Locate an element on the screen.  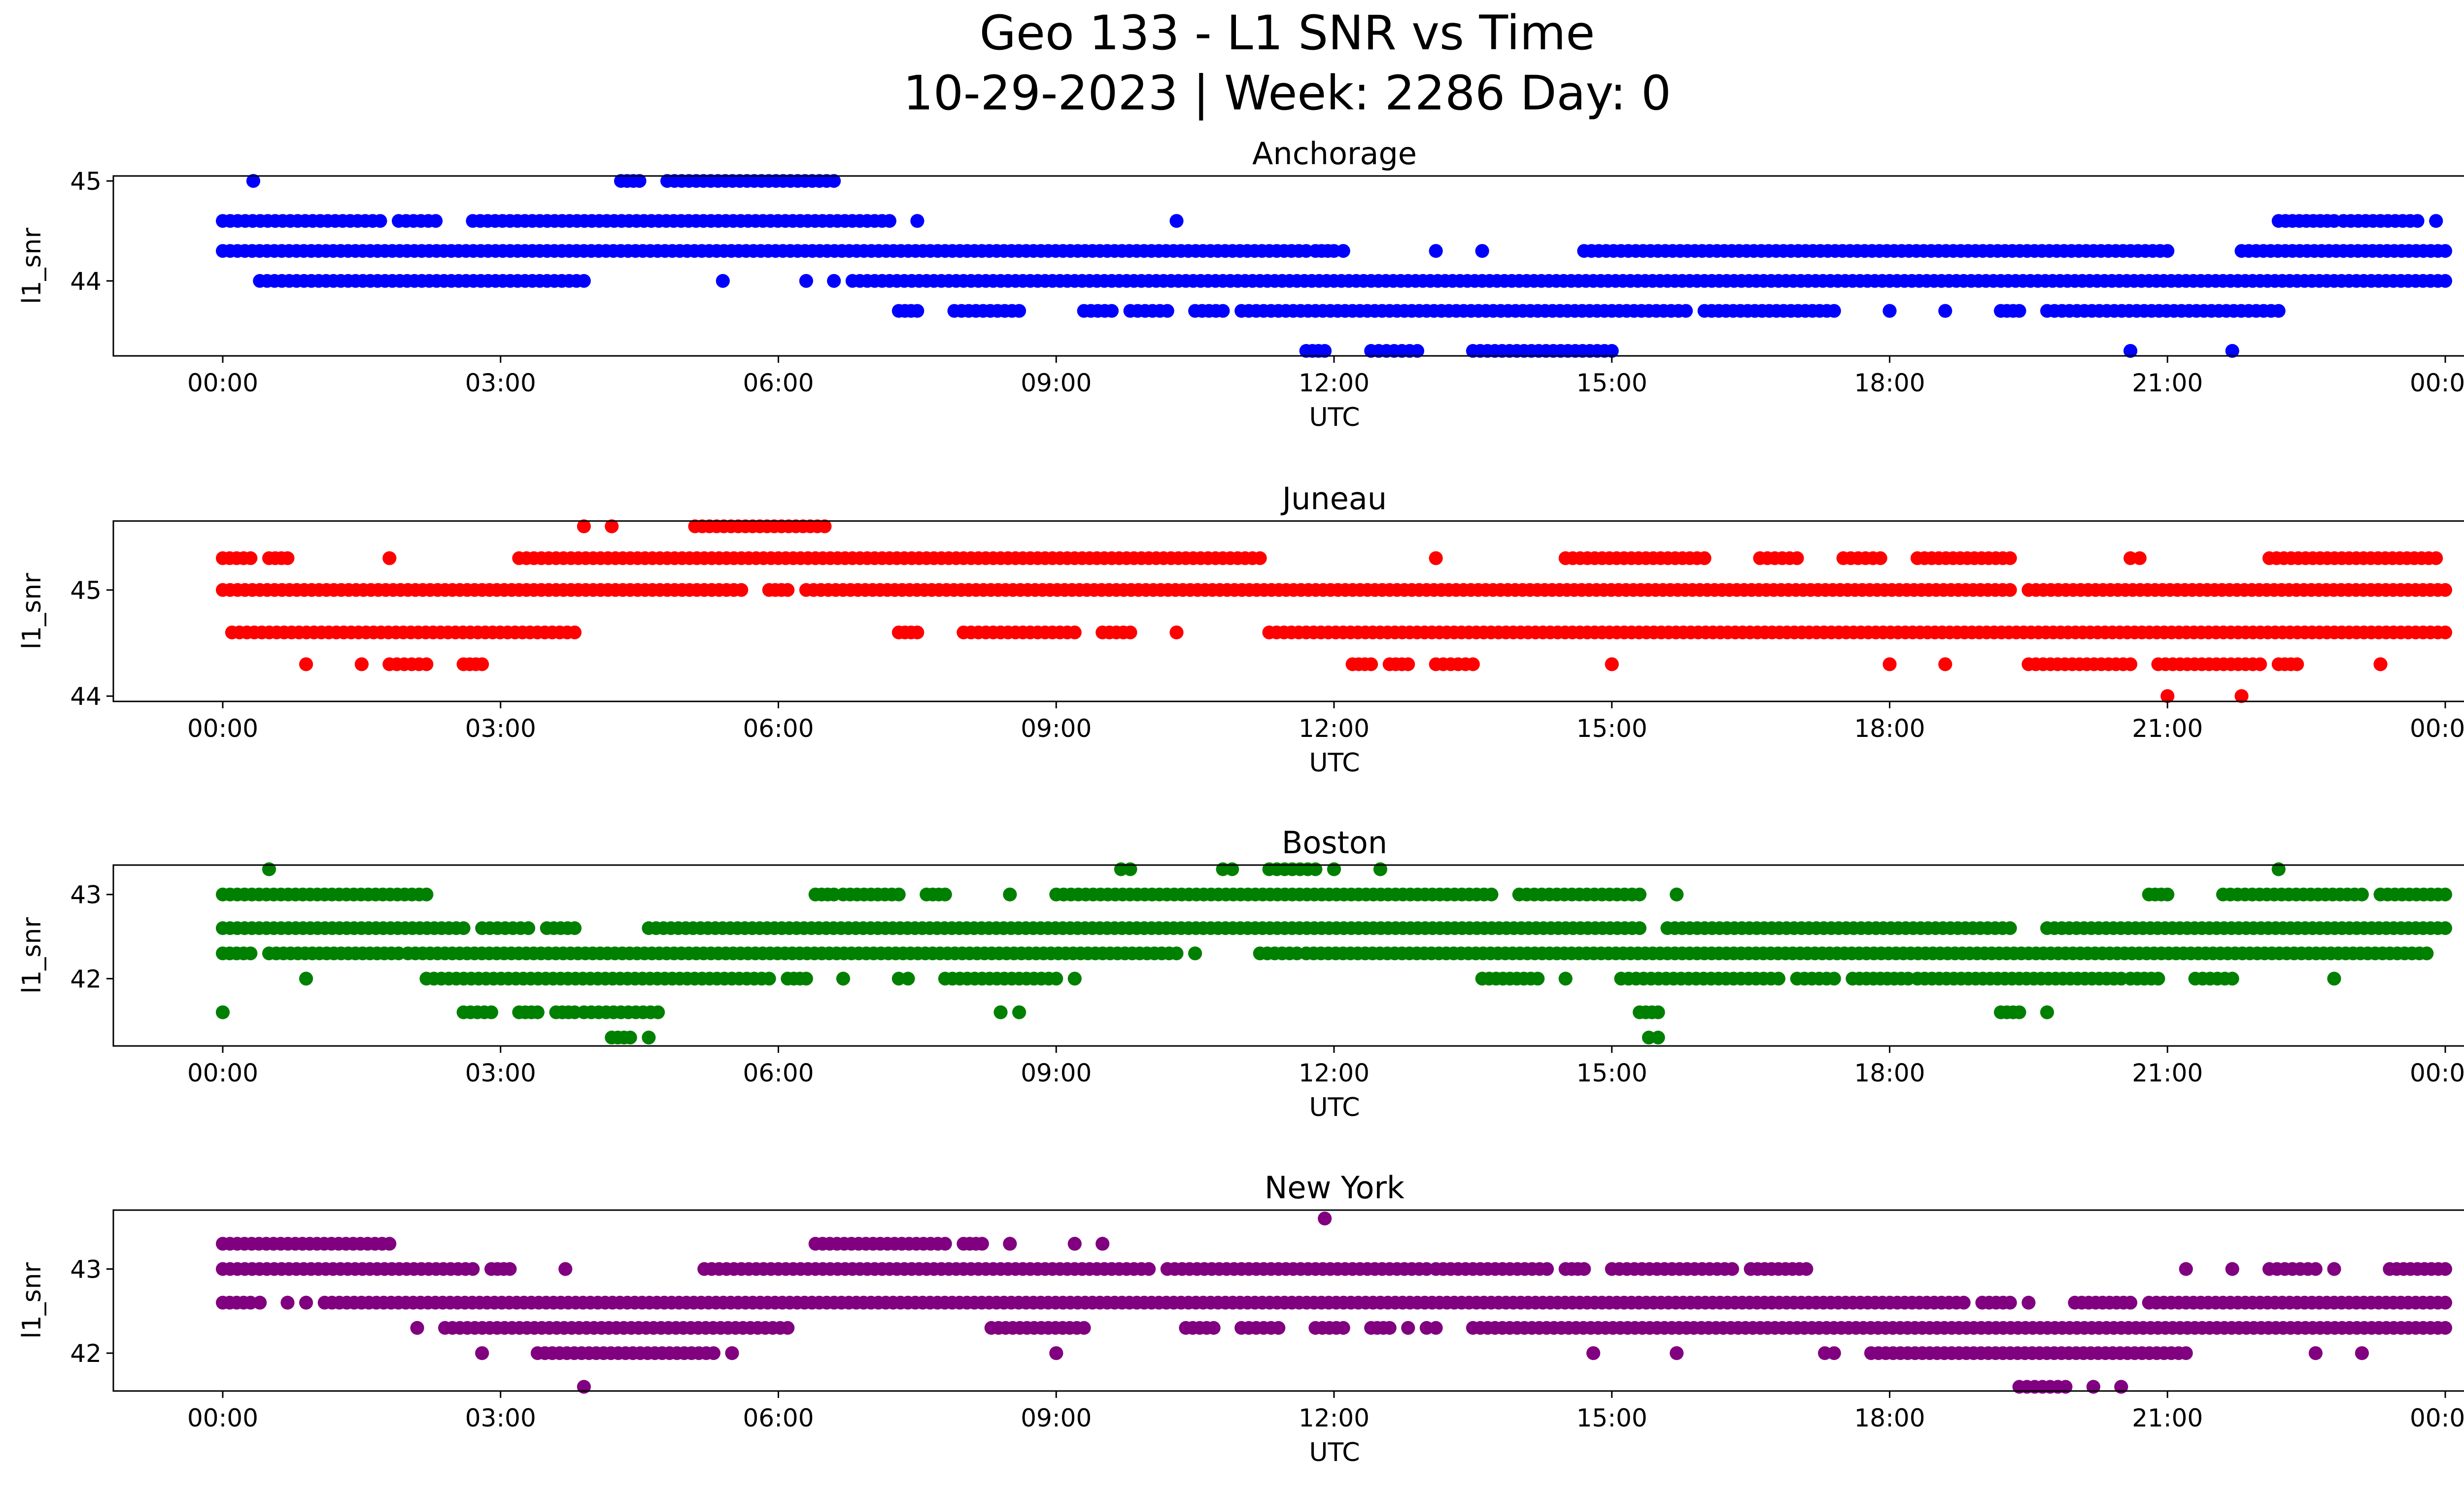
panel-title: New York is located at coordinates (1334, 1188).